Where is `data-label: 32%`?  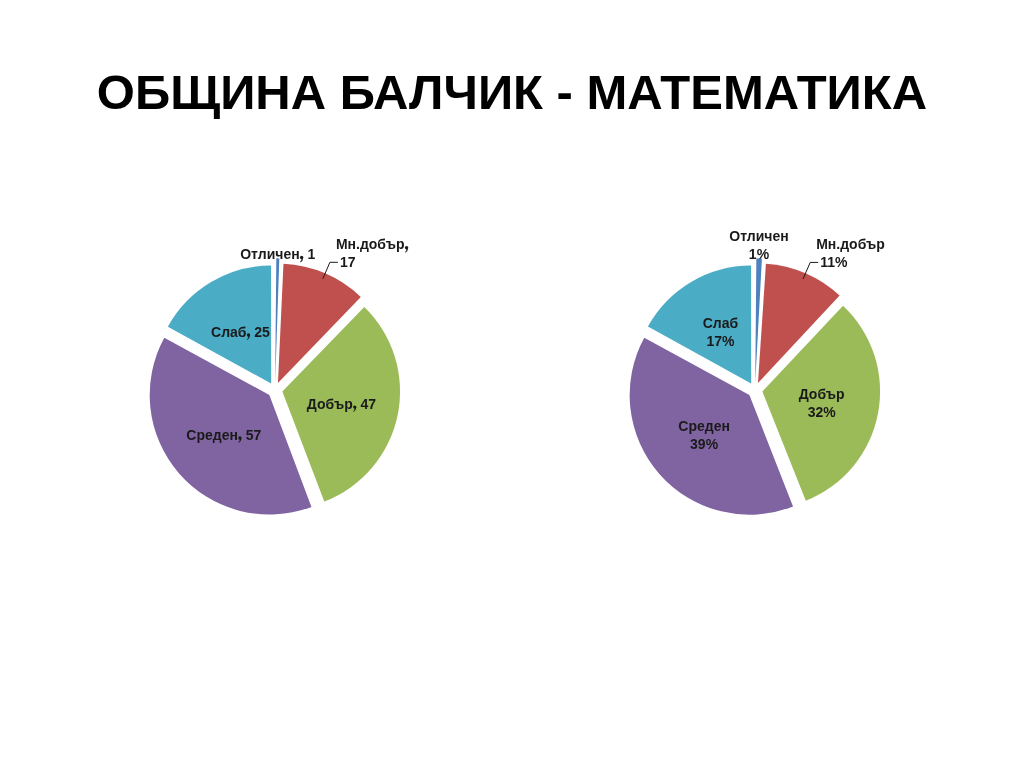
data-label: 32% is located at coordinates (822, 411).